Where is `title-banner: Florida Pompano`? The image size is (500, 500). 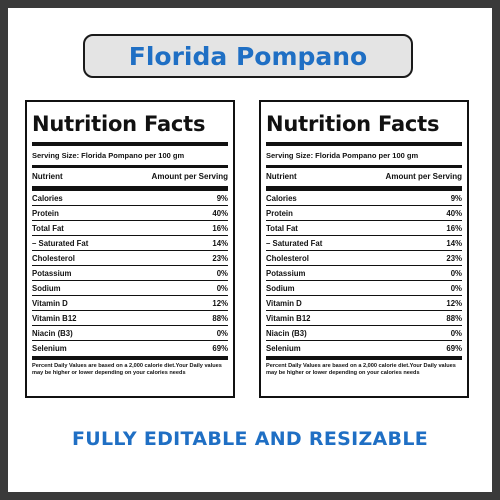 title-banner: Florida Pompano is located at coordinates (248, 56).